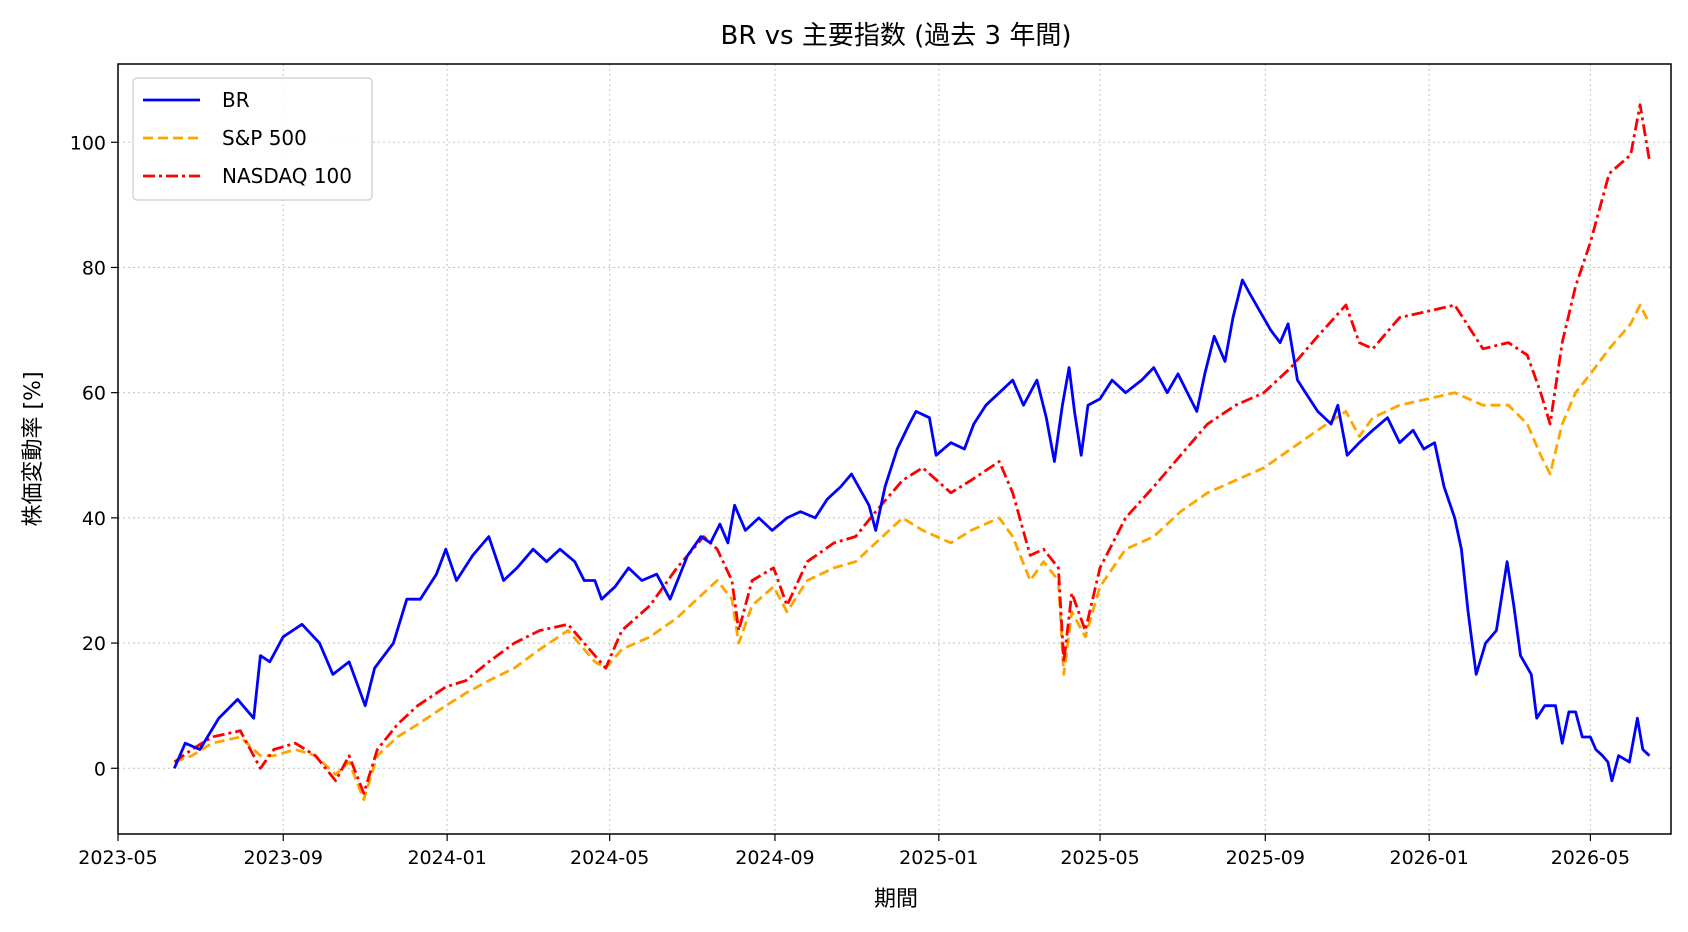 This screenshot has height=932, width=1688. What do you see at coordinates (94, 268) in the screenshot?
I see `y-tick-label: 80` at bounding box center [94, 268].